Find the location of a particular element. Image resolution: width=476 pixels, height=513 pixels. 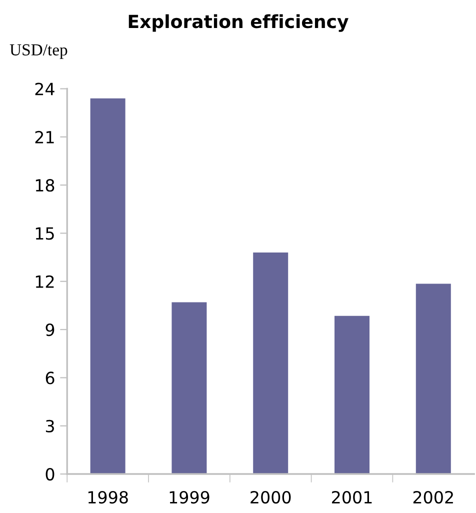

x-tick-label: 2001 is located at coordinates (352, 497).